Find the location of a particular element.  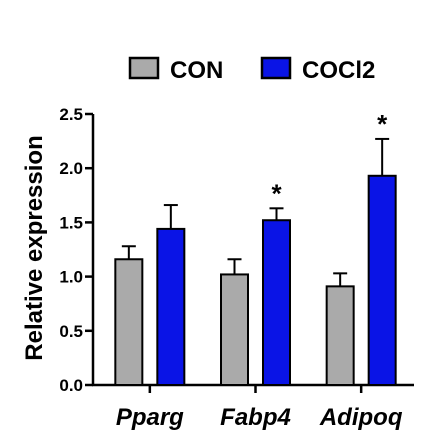

bar-cocl2-fabp4 is located at coordinates (276, 302).